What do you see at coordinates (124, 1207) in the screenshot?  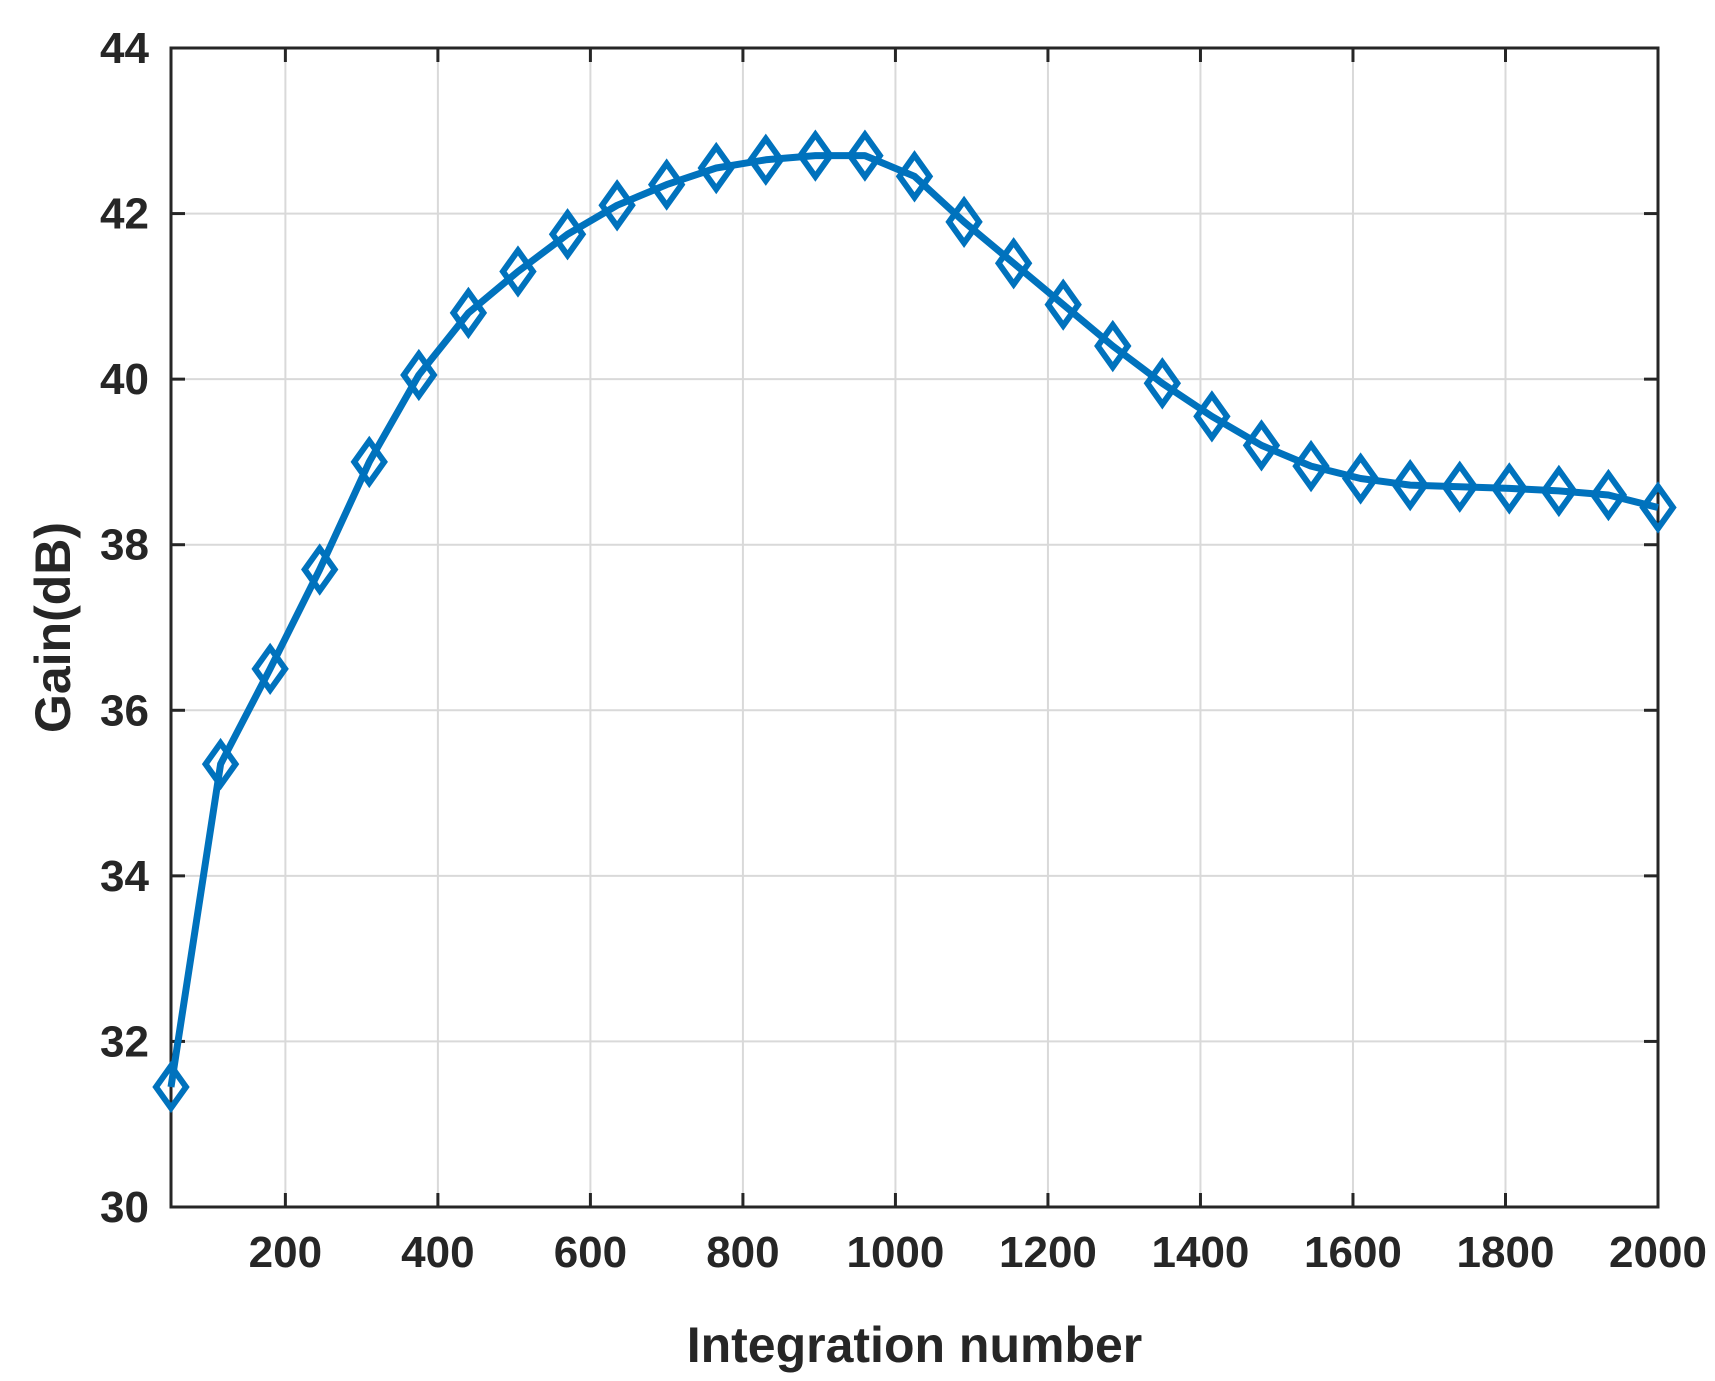 I see `y-tick-label: 30` at bounding box center [124, 1207].